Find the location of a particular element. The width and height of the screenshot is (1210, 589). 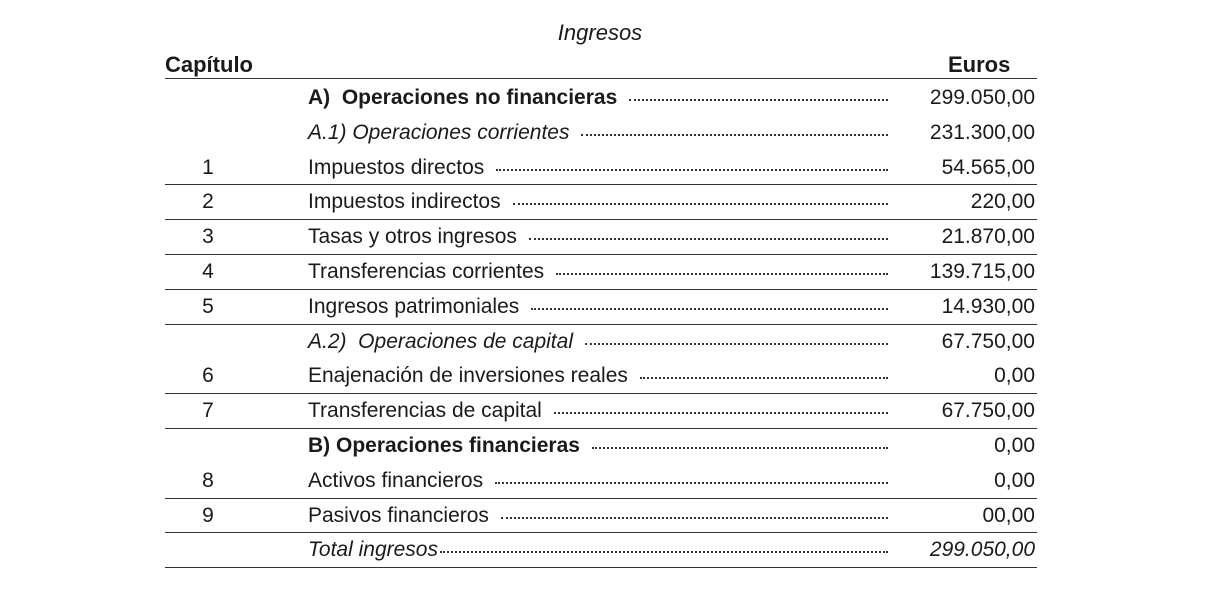

concept-cell: Total ingresos is located at coordinates (598, 550).